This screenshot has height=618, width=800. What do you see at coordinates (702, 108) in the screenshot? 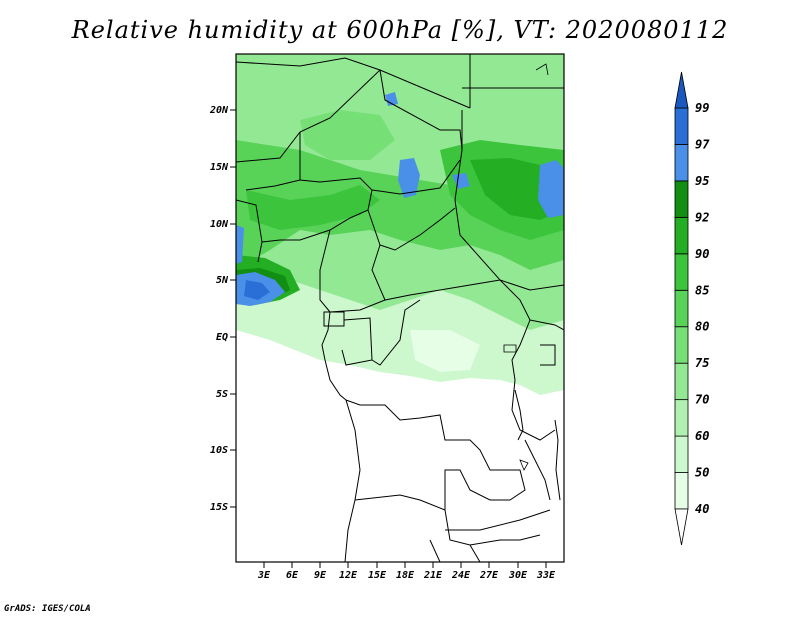
I see `colorbar-label: 99` at bounding box center [702, 108].